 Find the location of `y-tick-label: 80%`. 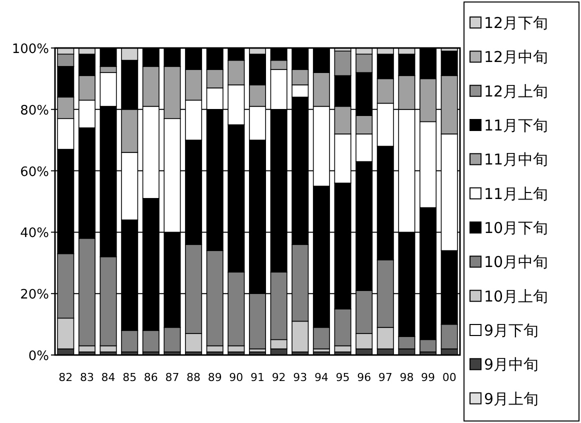

y-tick-label: 80% is located at coordinates (34, 110).